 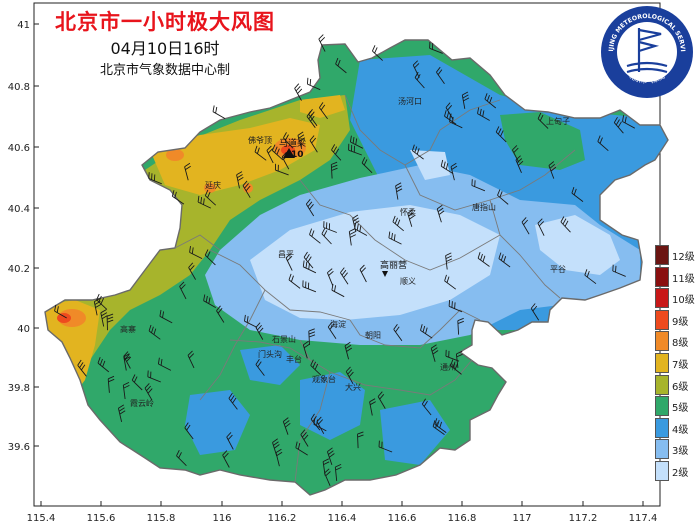 I want to click on place-label: 怀柔, so click(x=408, y=212).